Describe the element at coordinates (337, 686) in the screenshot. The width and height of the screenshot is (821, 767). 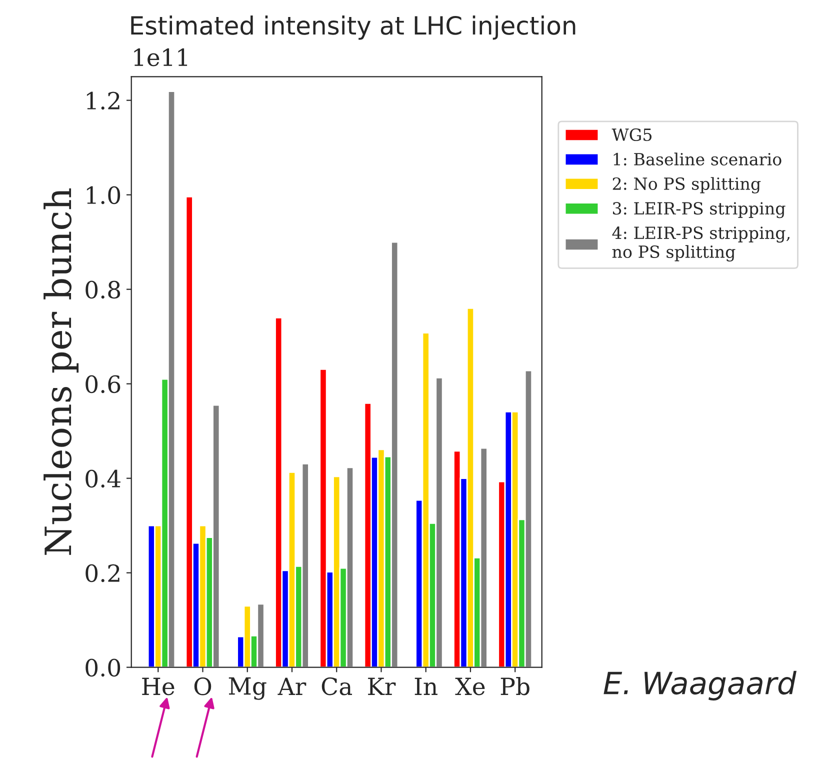
I see `x-tick-label: Ca` at that location.